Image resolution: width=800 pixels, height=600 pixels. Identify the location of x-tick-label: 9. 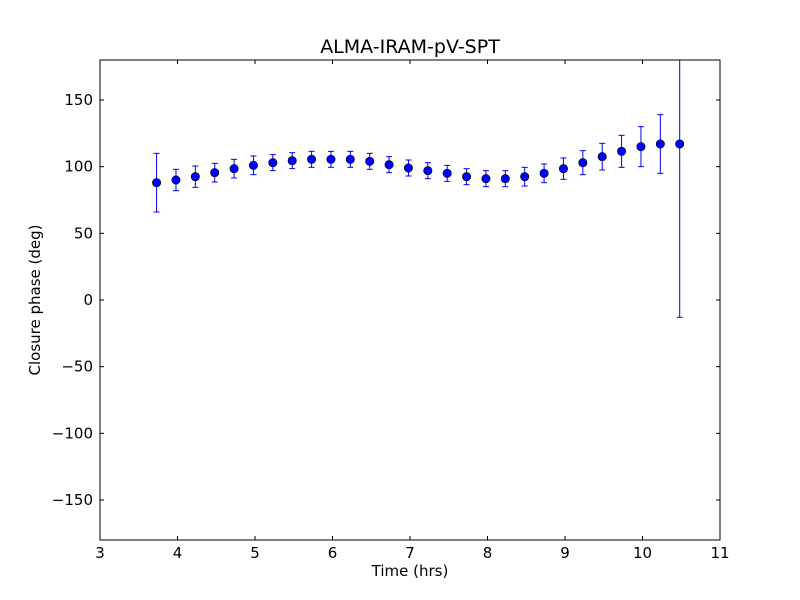
(565, 553).